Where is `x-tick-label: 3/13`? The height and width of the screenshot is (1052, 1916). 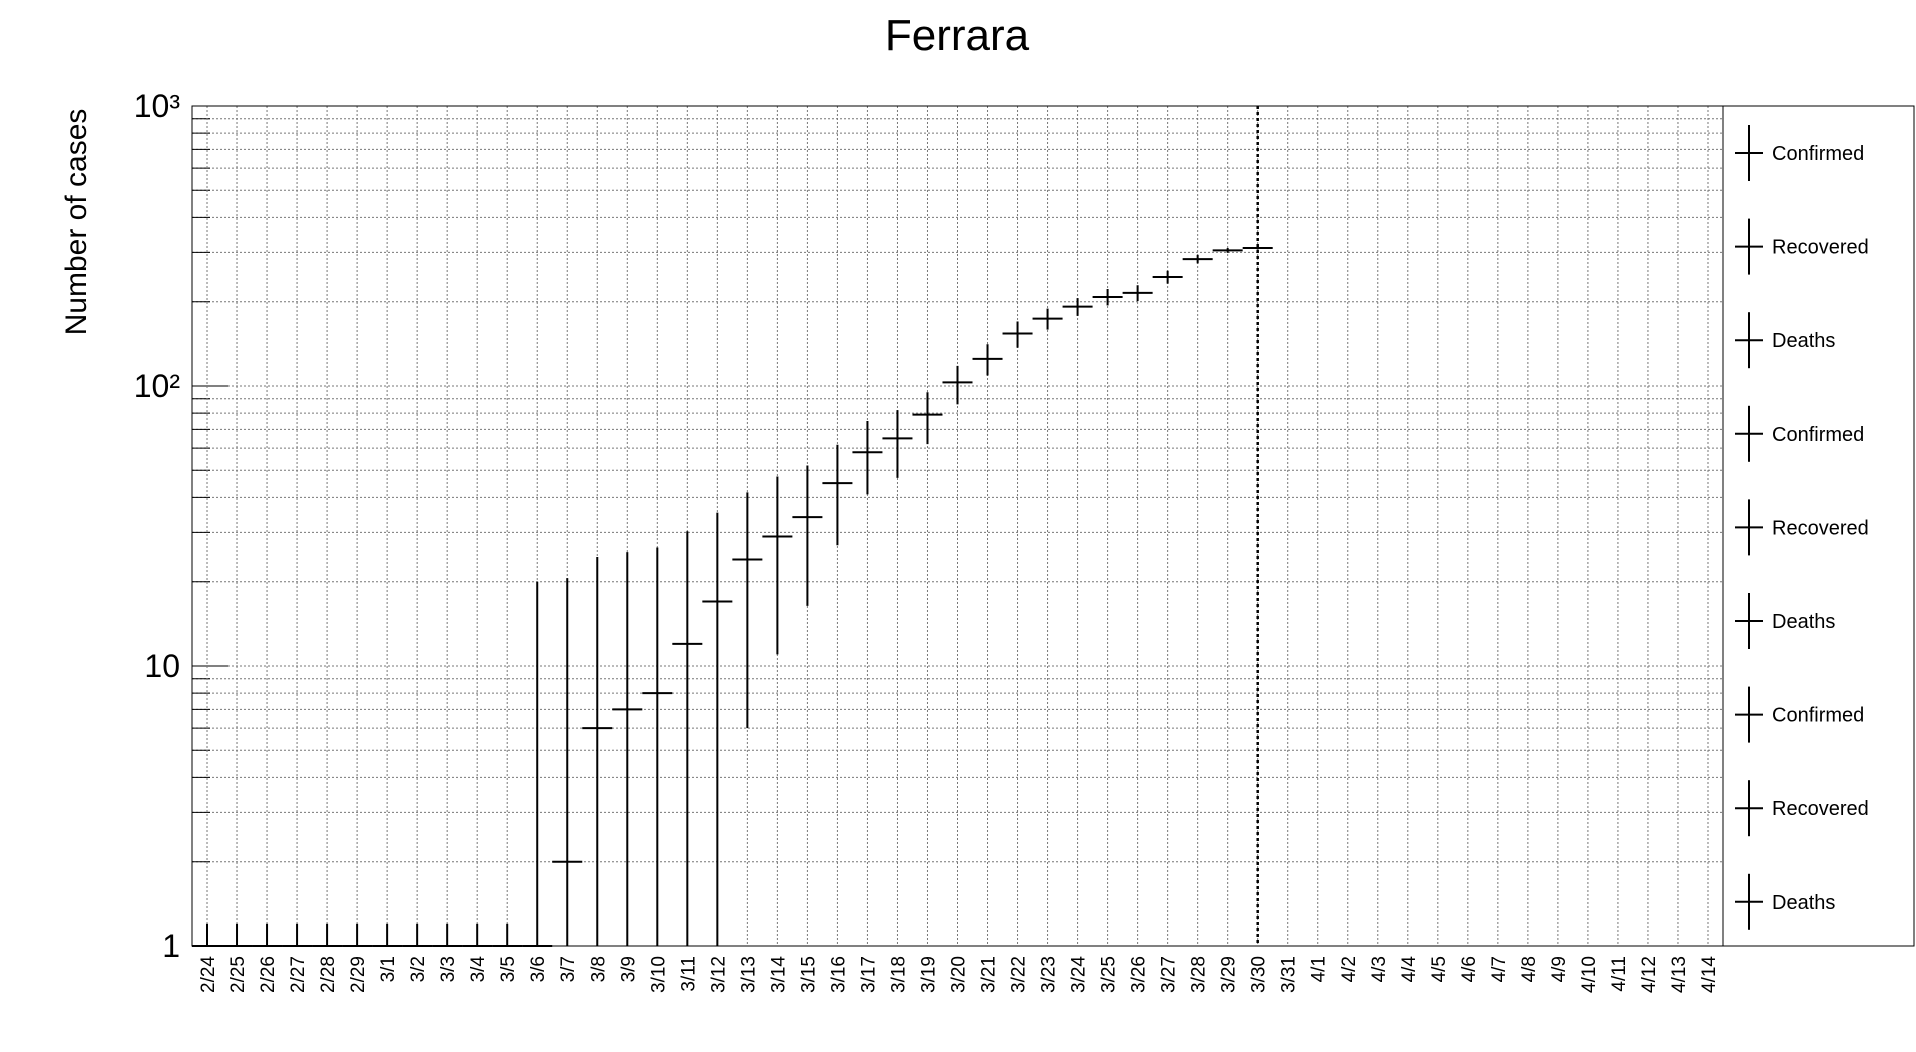 x-tick-label: 3/13 is located at coordinates (748, 974).